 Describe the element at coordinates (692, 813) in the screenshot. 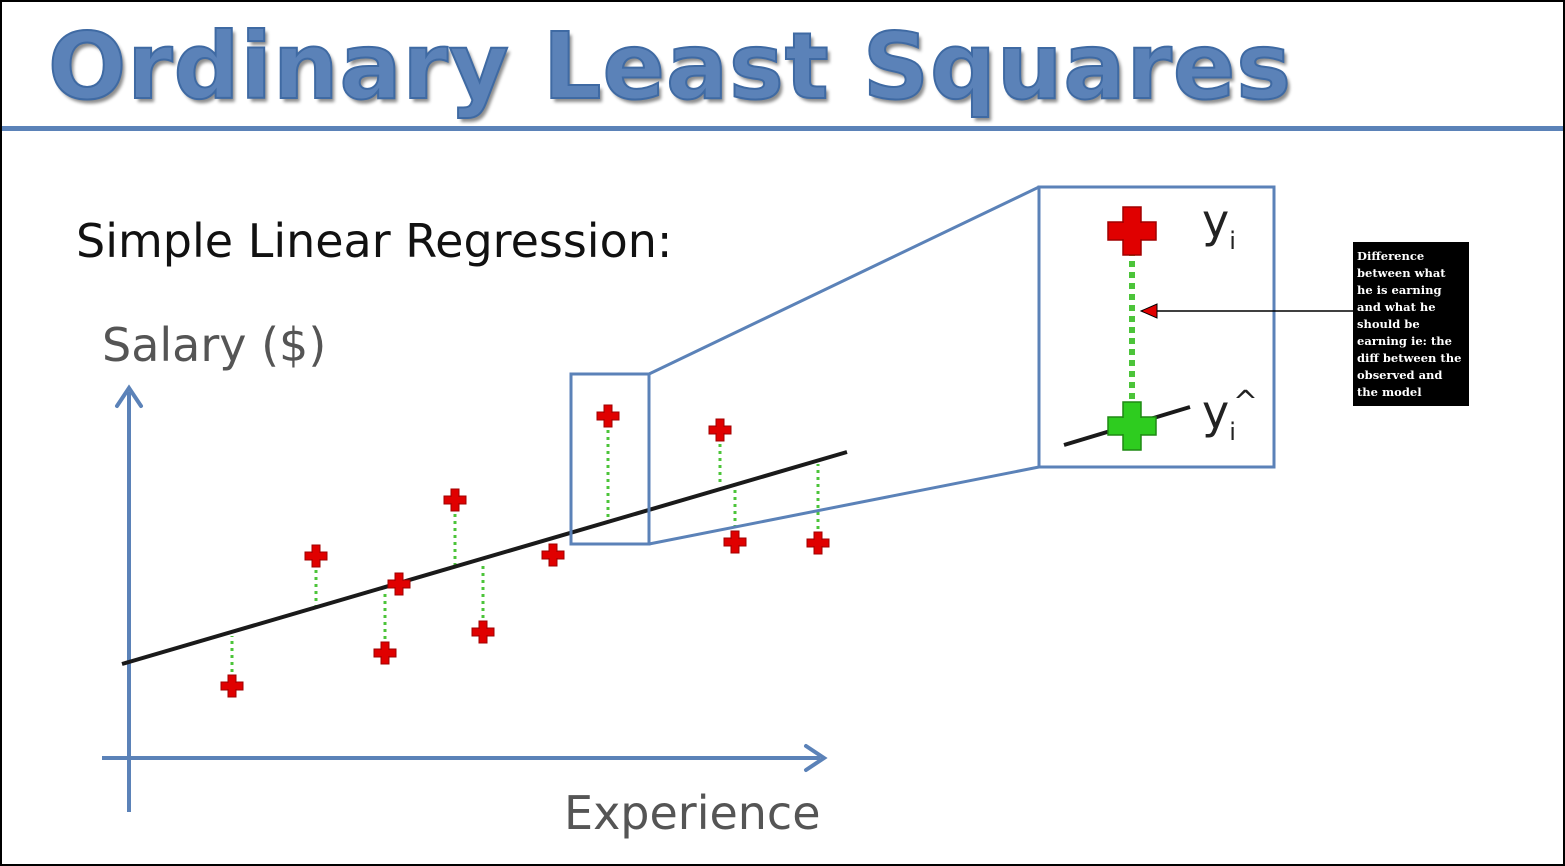

I see `x-axis-label: Experience` at that location.